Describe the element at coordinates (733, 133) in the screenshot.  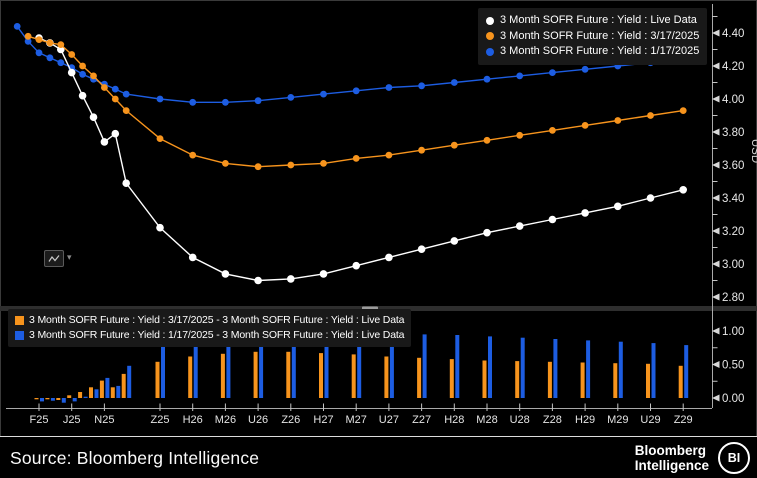
I see `svg-text: 3.80` at that location.